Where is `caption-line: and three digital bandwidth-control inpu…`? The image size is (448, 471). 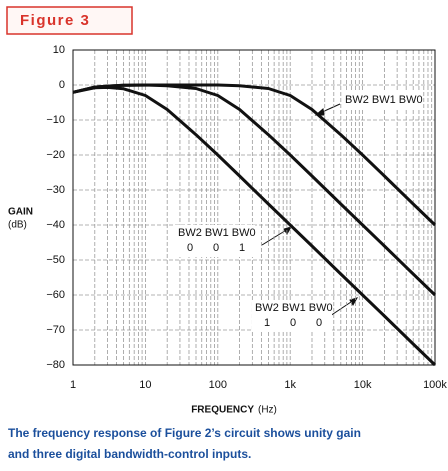 caption-line: and three digital bandwidth-control inpu… is located at coordinates (129, 454).